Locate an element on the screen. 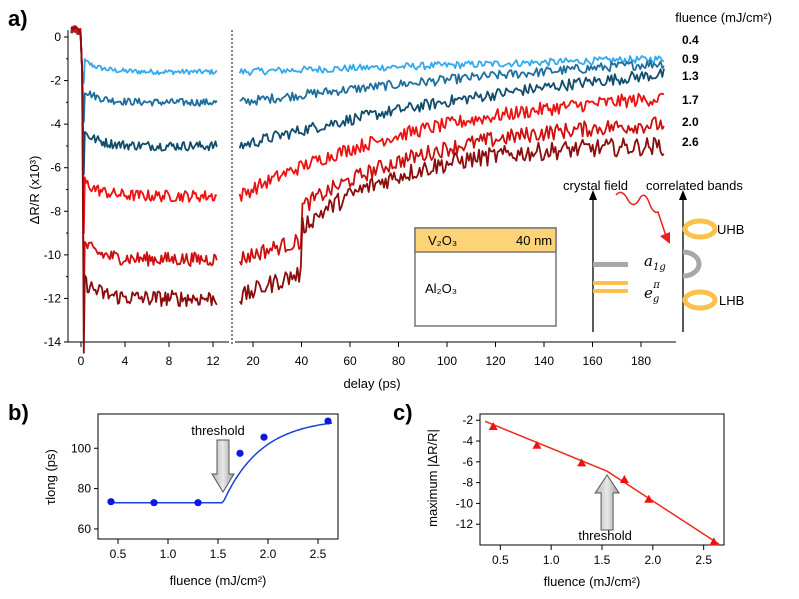 This screenshot has height=599, width=799. panel-c-label: c) is located at coordinates (403, 412).